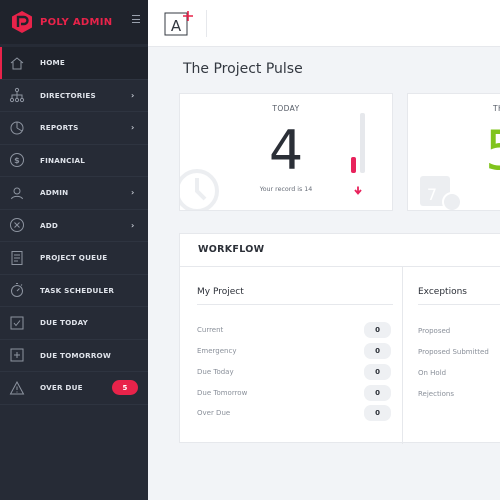 The width and height of the screenshot is (500, 500). I want to click on brand-name: POLY ADMIN, so click(76, 22).